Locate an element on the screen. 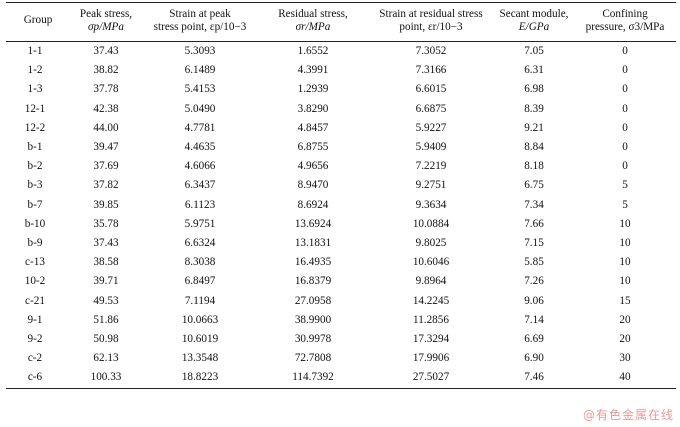  cell-secant-module: 8.39 is located at coordinates (534, 108).